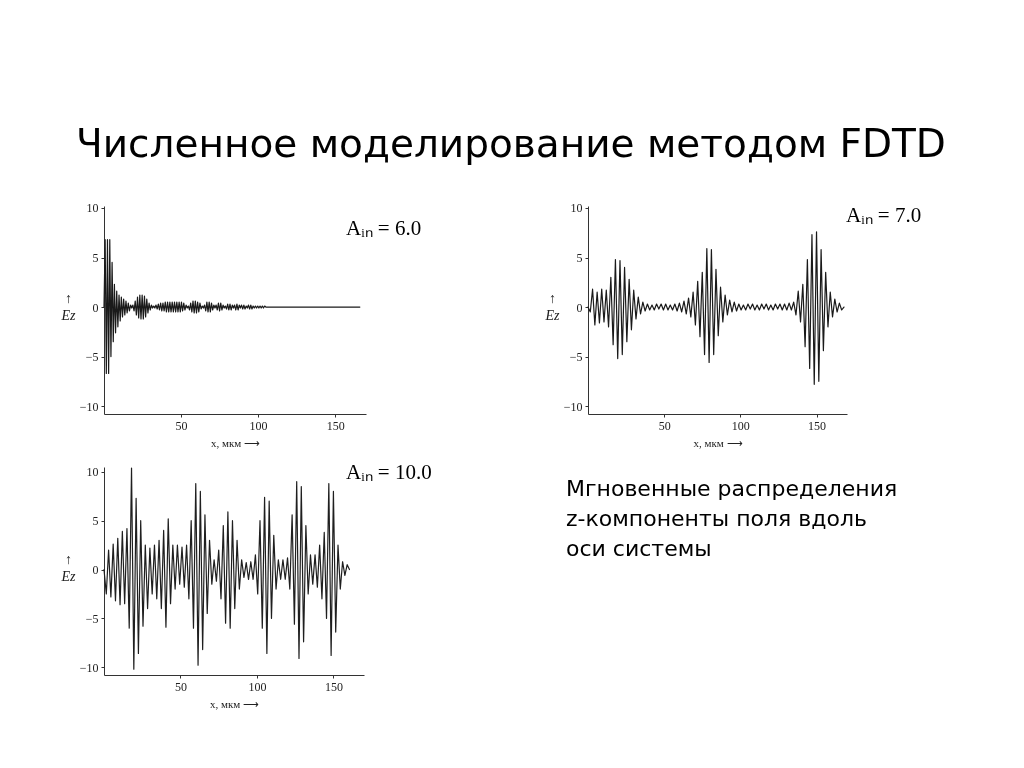 This screenshot has width=1024, height=768. I want to click on text: Мгновенные распределения z-компоненты поля вдоль оси системы, so click(732, 518).